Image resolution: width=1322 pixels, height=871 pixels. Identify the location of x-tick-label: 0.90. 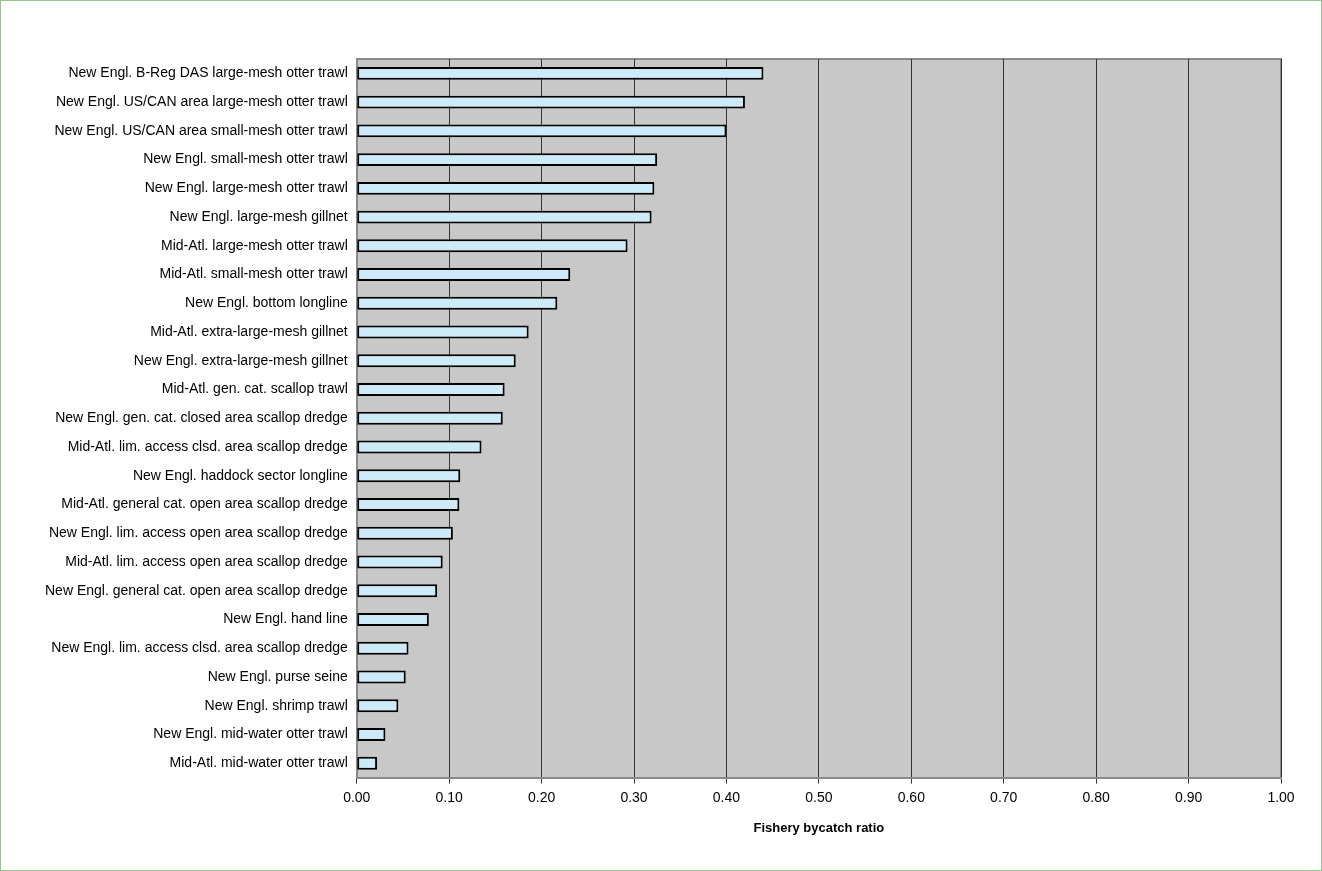
(1188, 796).